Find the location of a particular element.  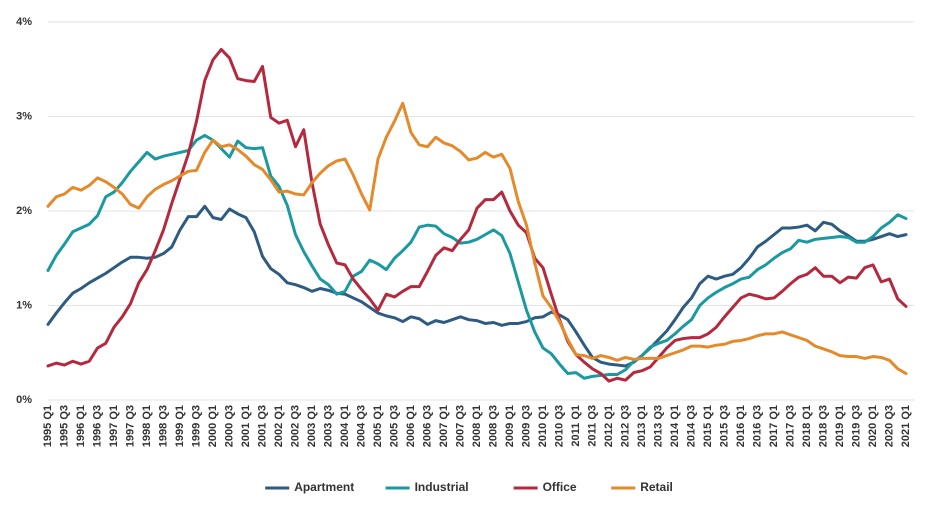

legend: Apartment Industrial Office Retail is located at coordinates (469, 487).